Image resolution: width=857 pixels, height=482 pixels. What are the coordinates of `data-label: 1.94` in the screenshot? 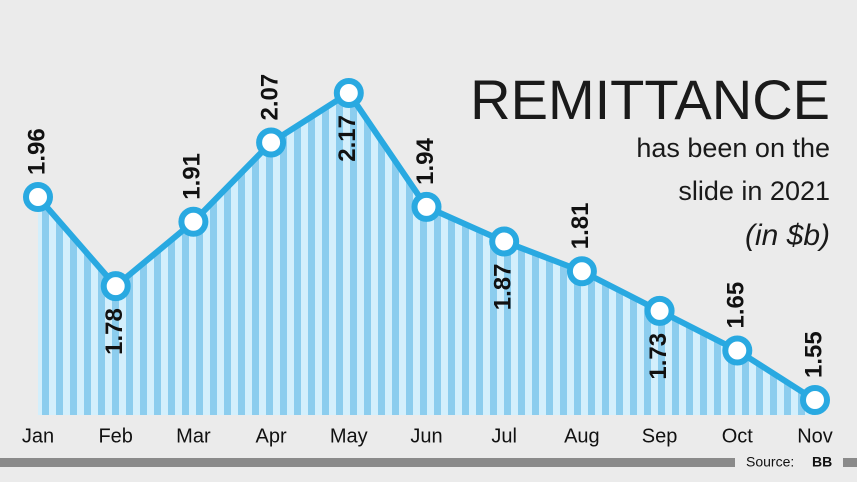 It's located at (425, 161).